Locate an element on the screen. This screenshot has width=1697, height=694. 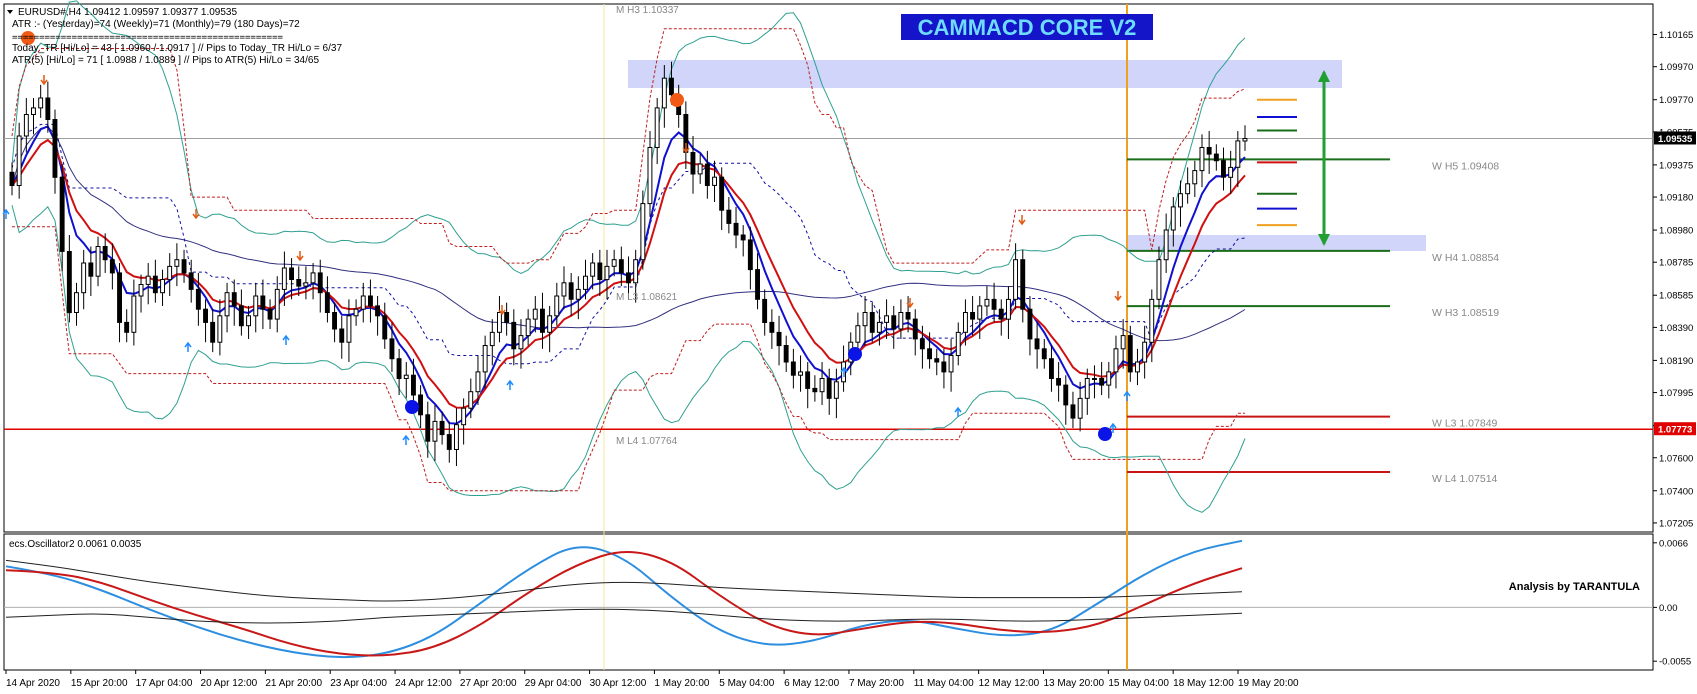
brand-banner: CAMMACD CORE V2 is located at coordinates (1027, 27).